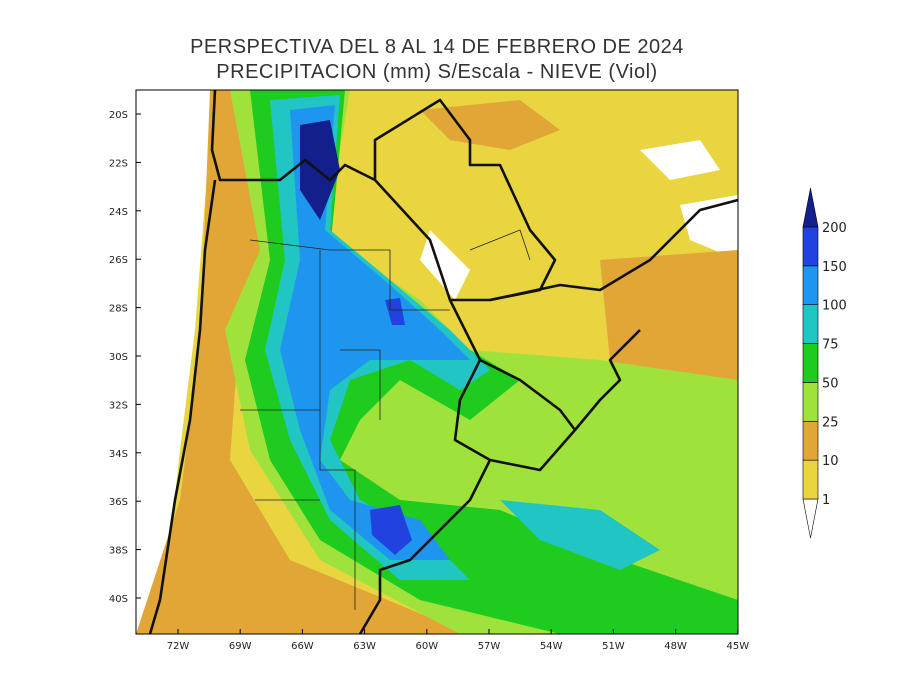 This screenshot has height=681, width=908. I want to click on lat-label: 38S, so click(118, 551).